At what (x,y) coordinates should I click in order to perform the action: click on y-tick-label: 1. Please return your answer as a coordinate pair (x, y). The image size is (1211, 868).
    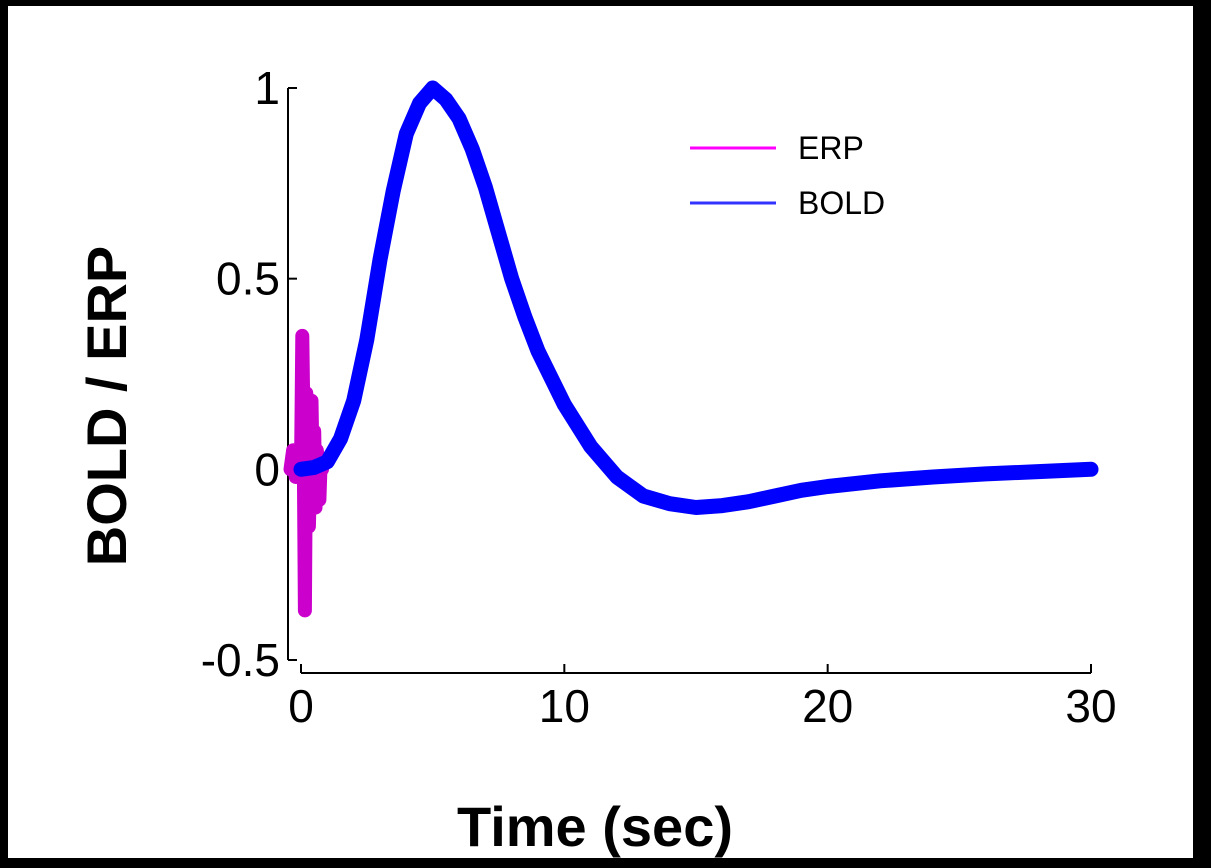
    Looking at the image, I should click on (267, 88).